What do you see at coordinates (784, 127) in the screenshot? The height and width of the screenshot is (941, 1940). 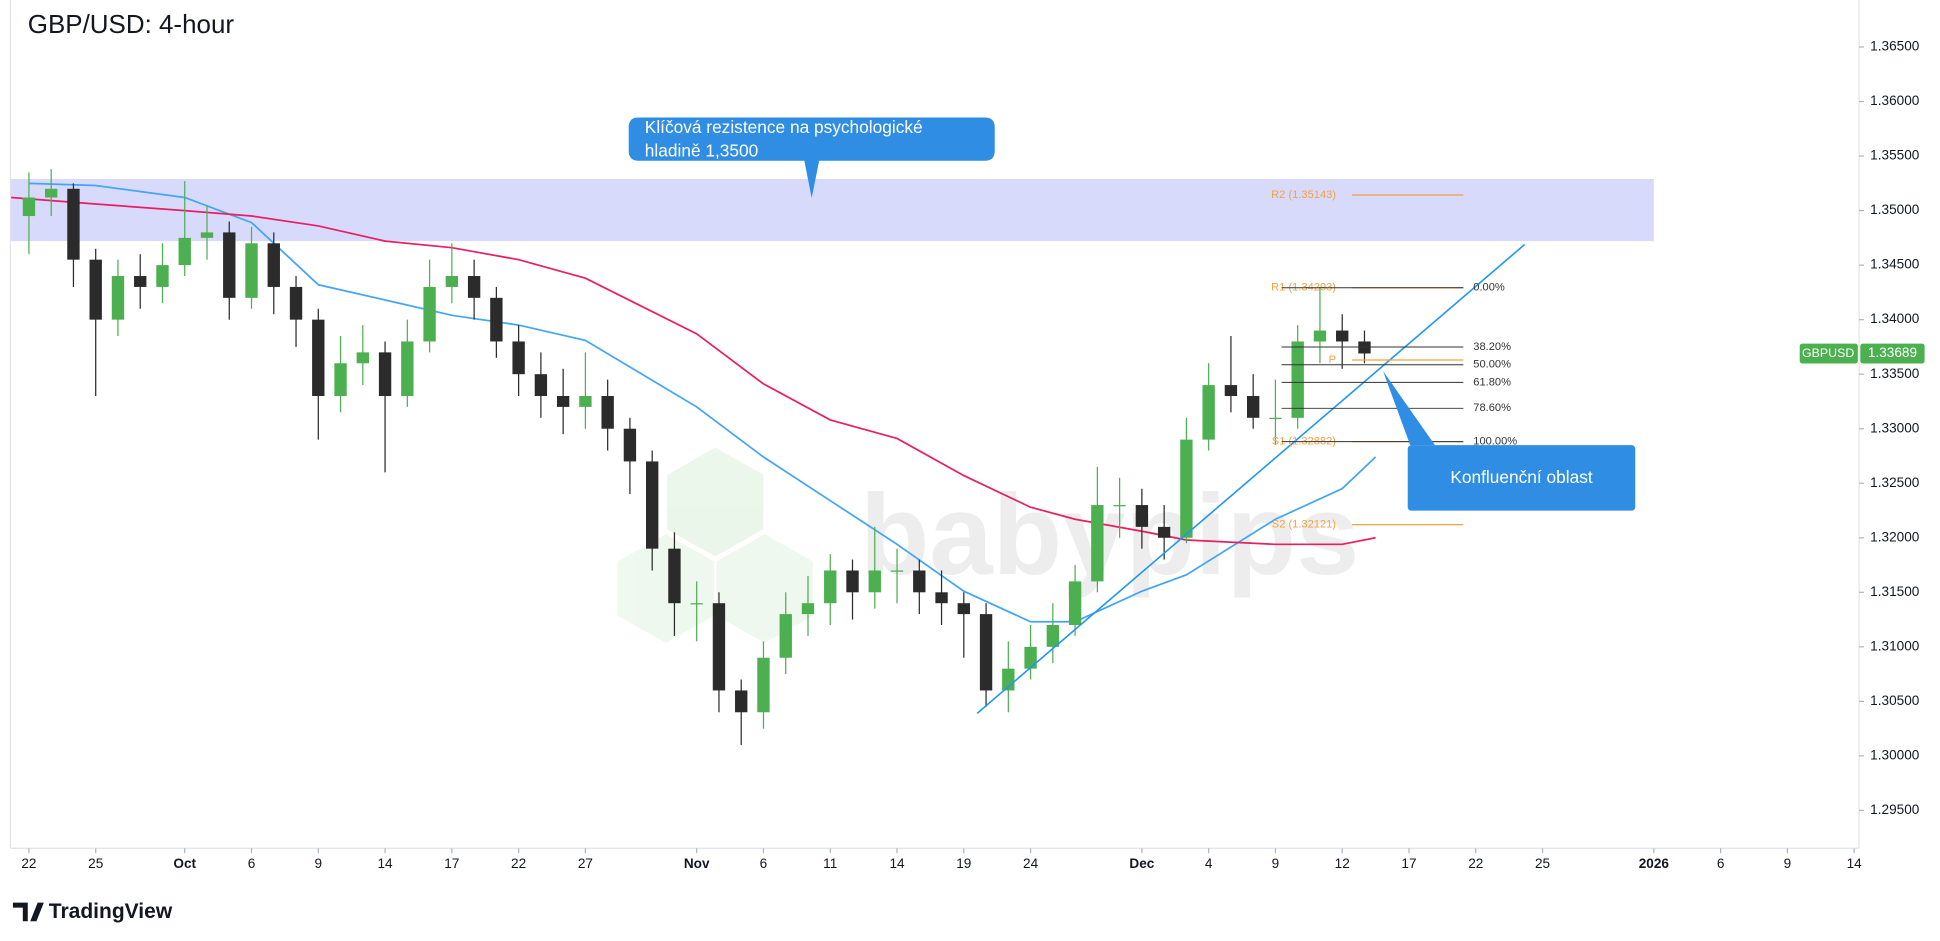 I see `callout-text: Klíčová rezistence na psychologické` at bounding box center [784, 127].